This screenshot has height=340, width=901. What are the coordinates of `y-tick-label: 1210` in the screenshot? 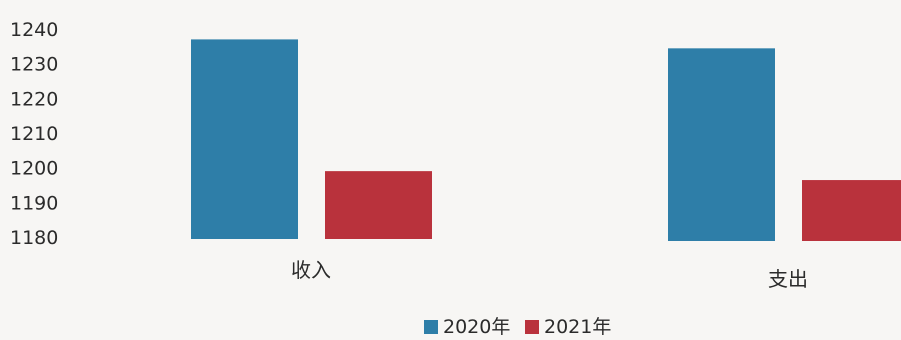 It's located at (34, 134).